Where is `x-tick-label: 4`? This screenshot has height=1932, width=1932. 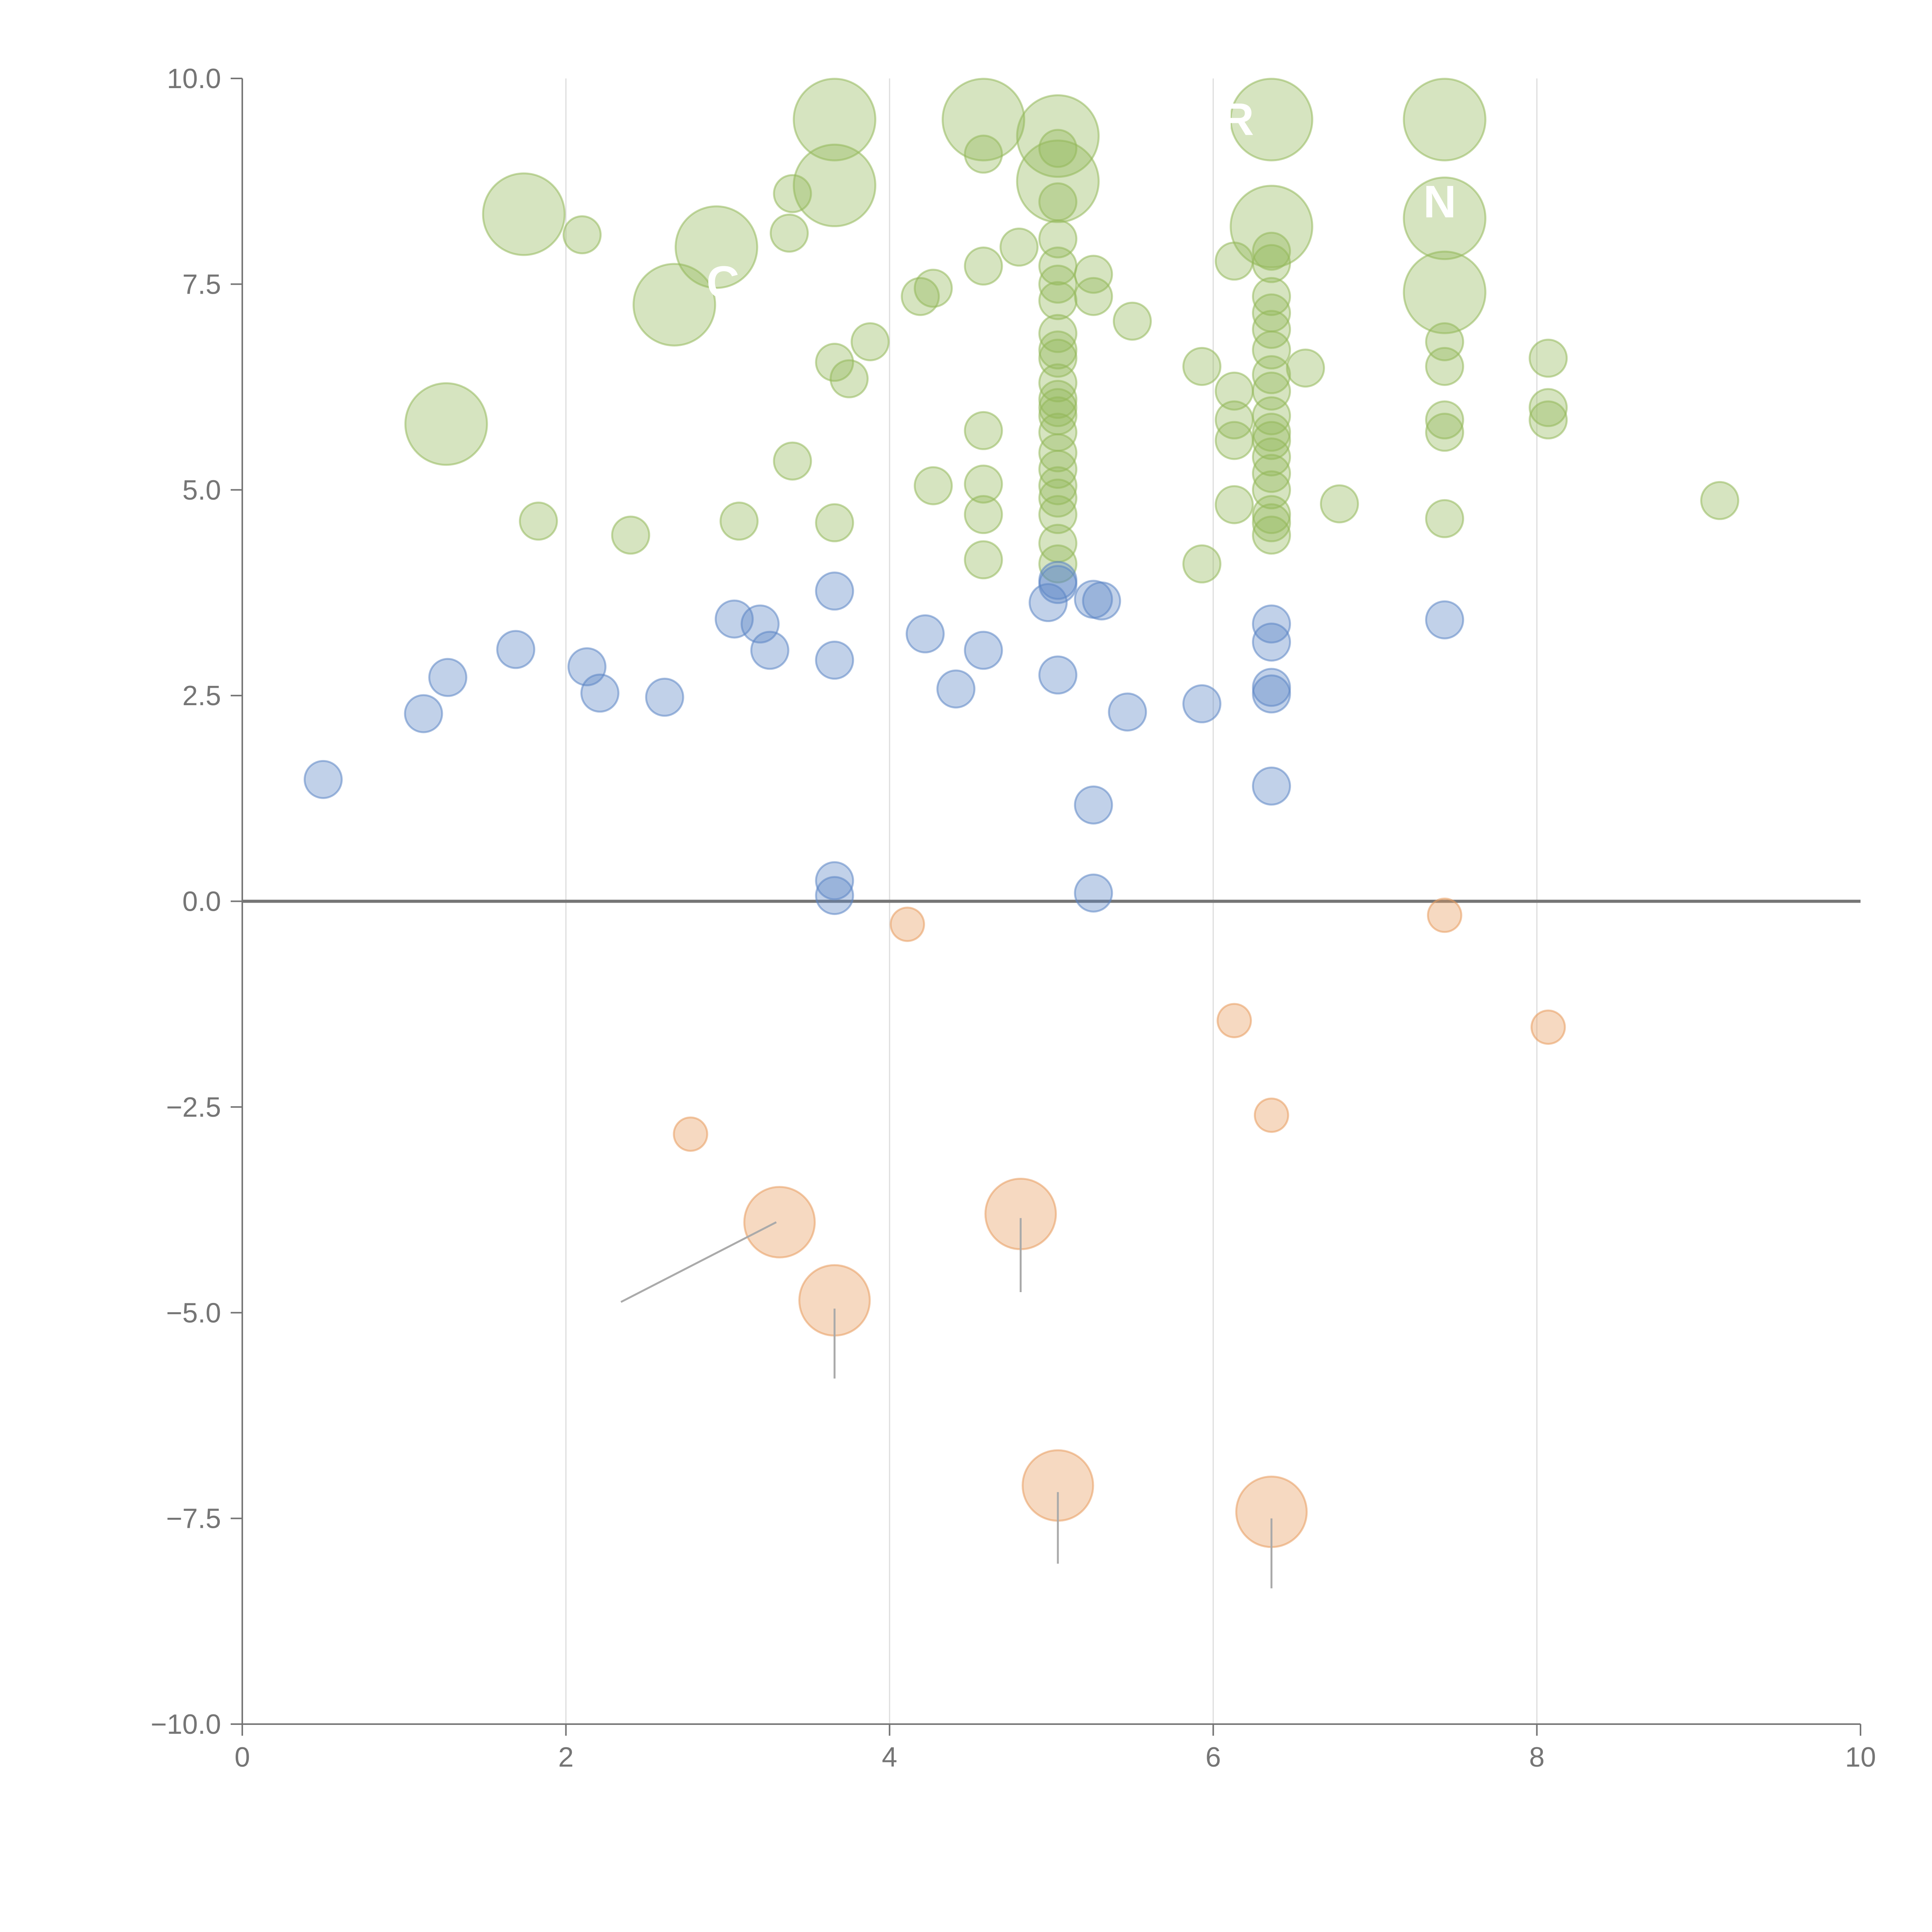 x-tick-label: 4 is located at coordinates (890, 1757).